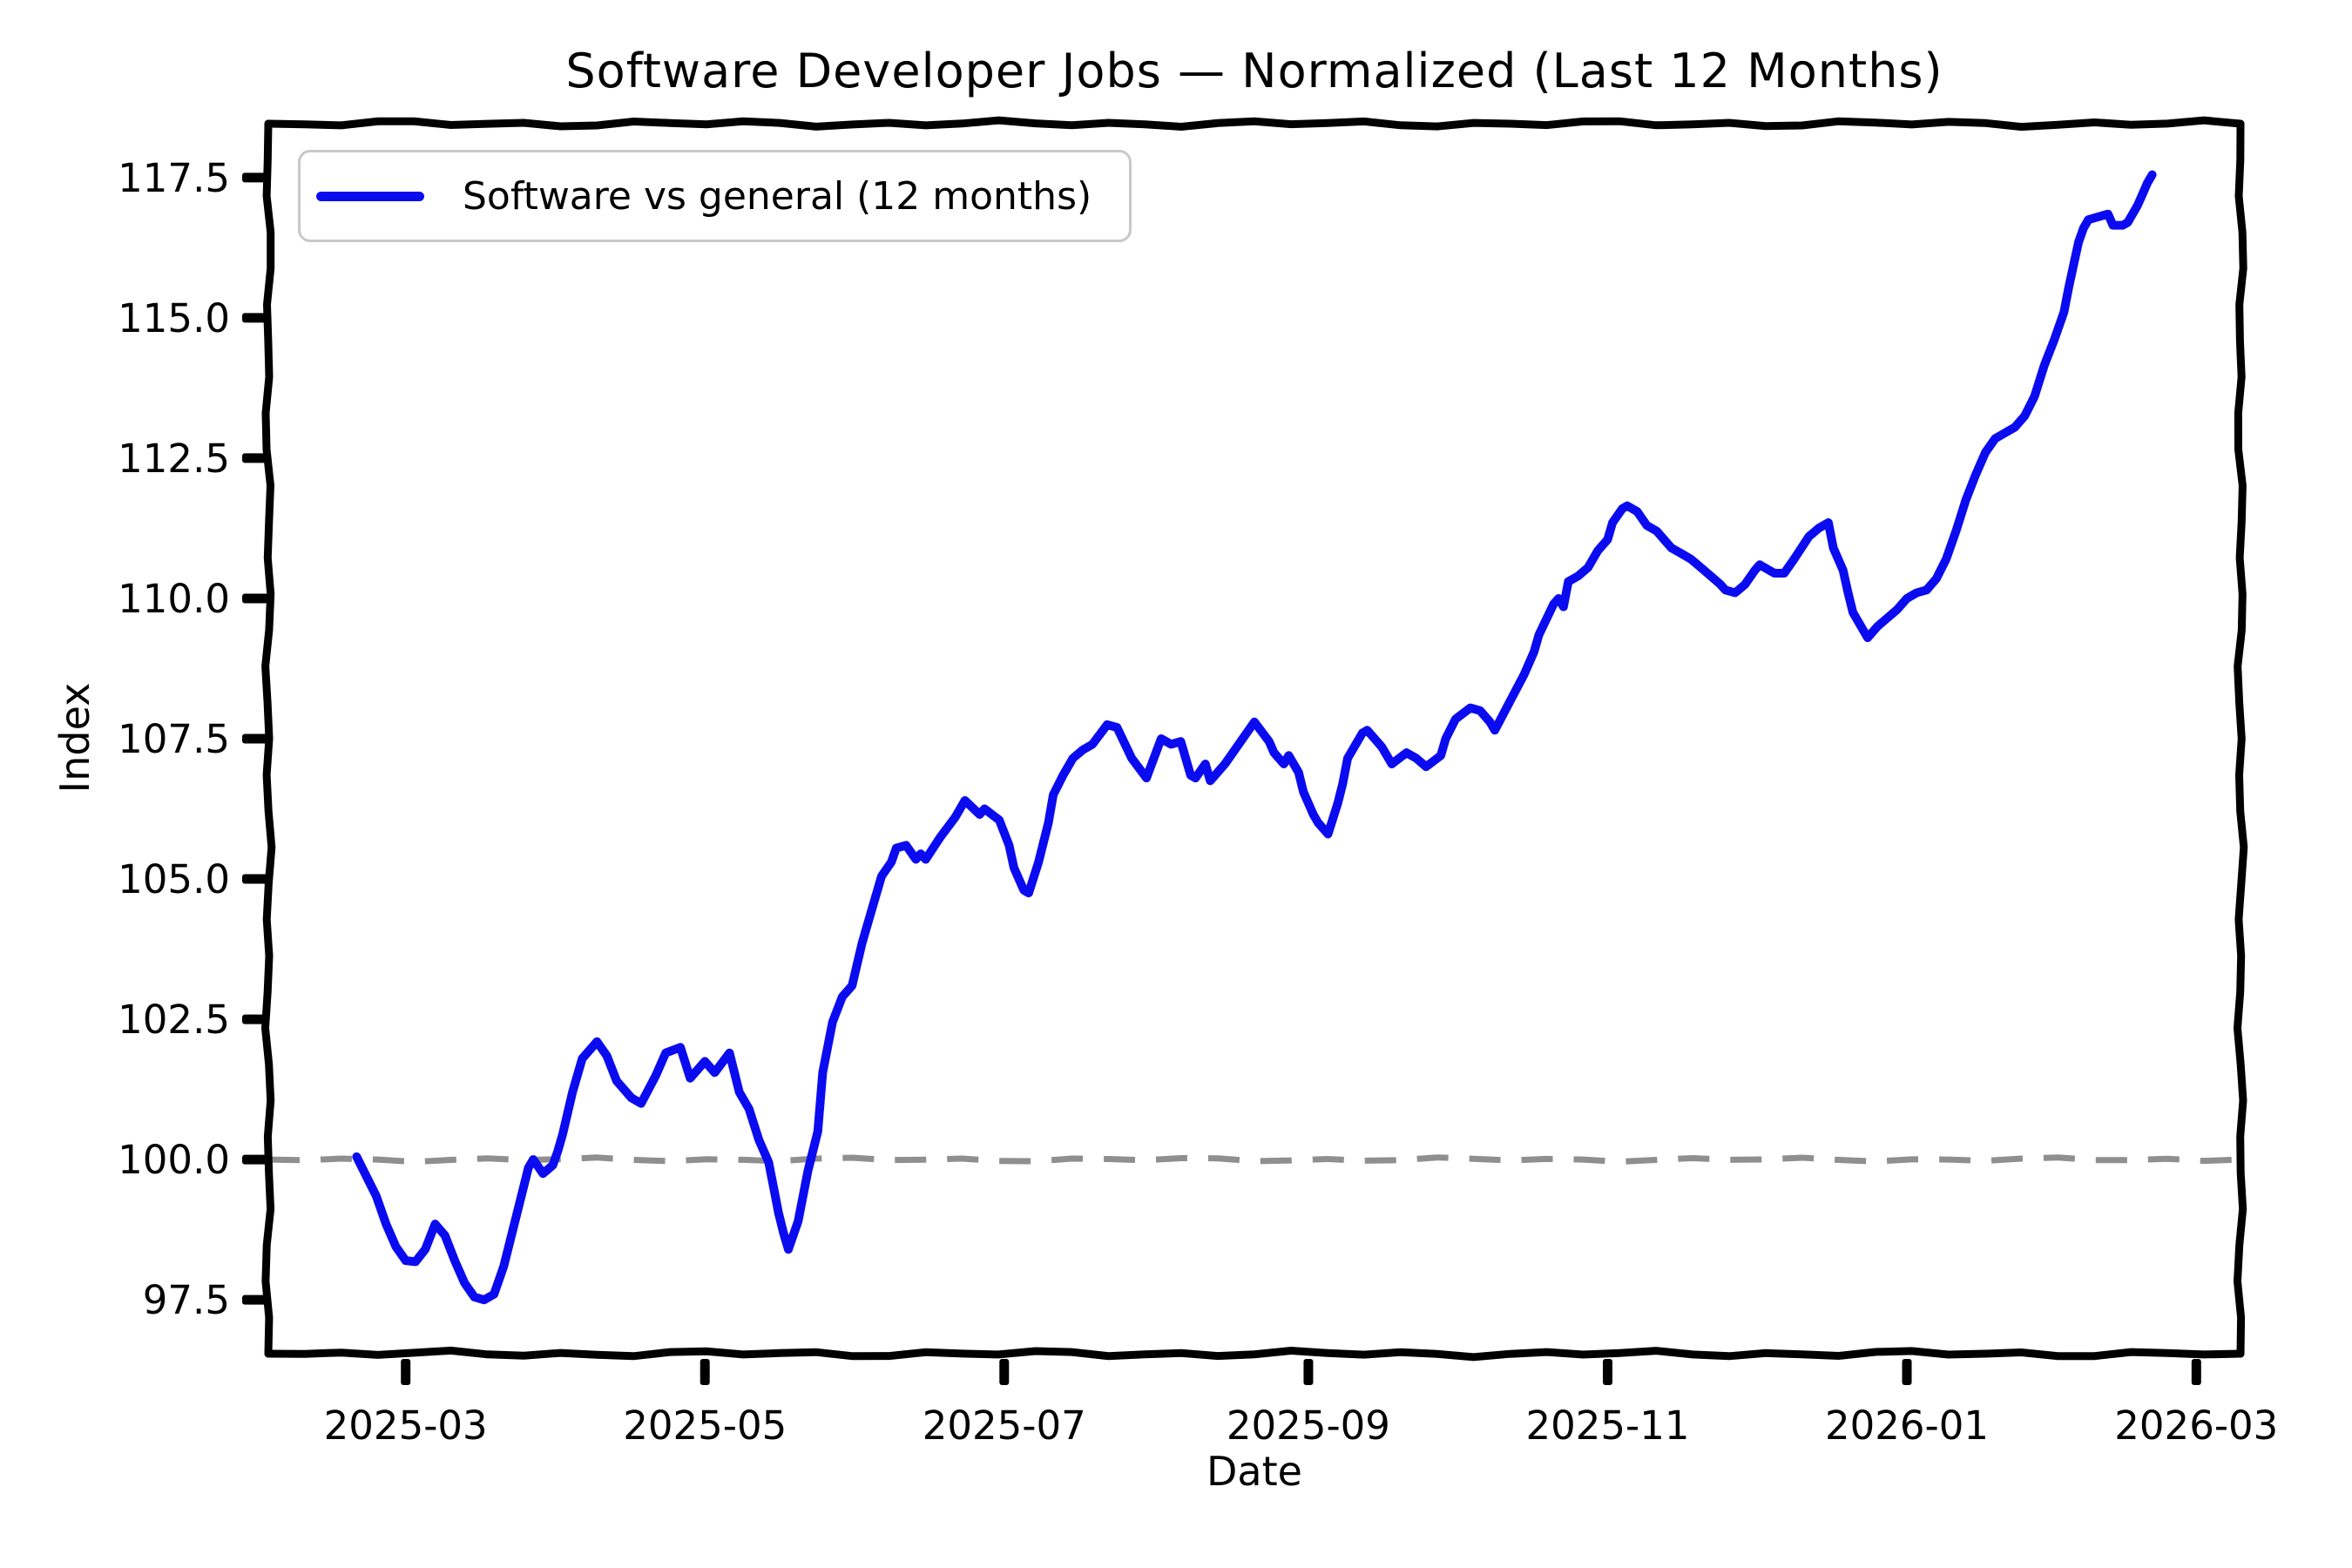  Describe the element at coordinates (1254, 124) in the screenshot. I see `axis-top` at that location.